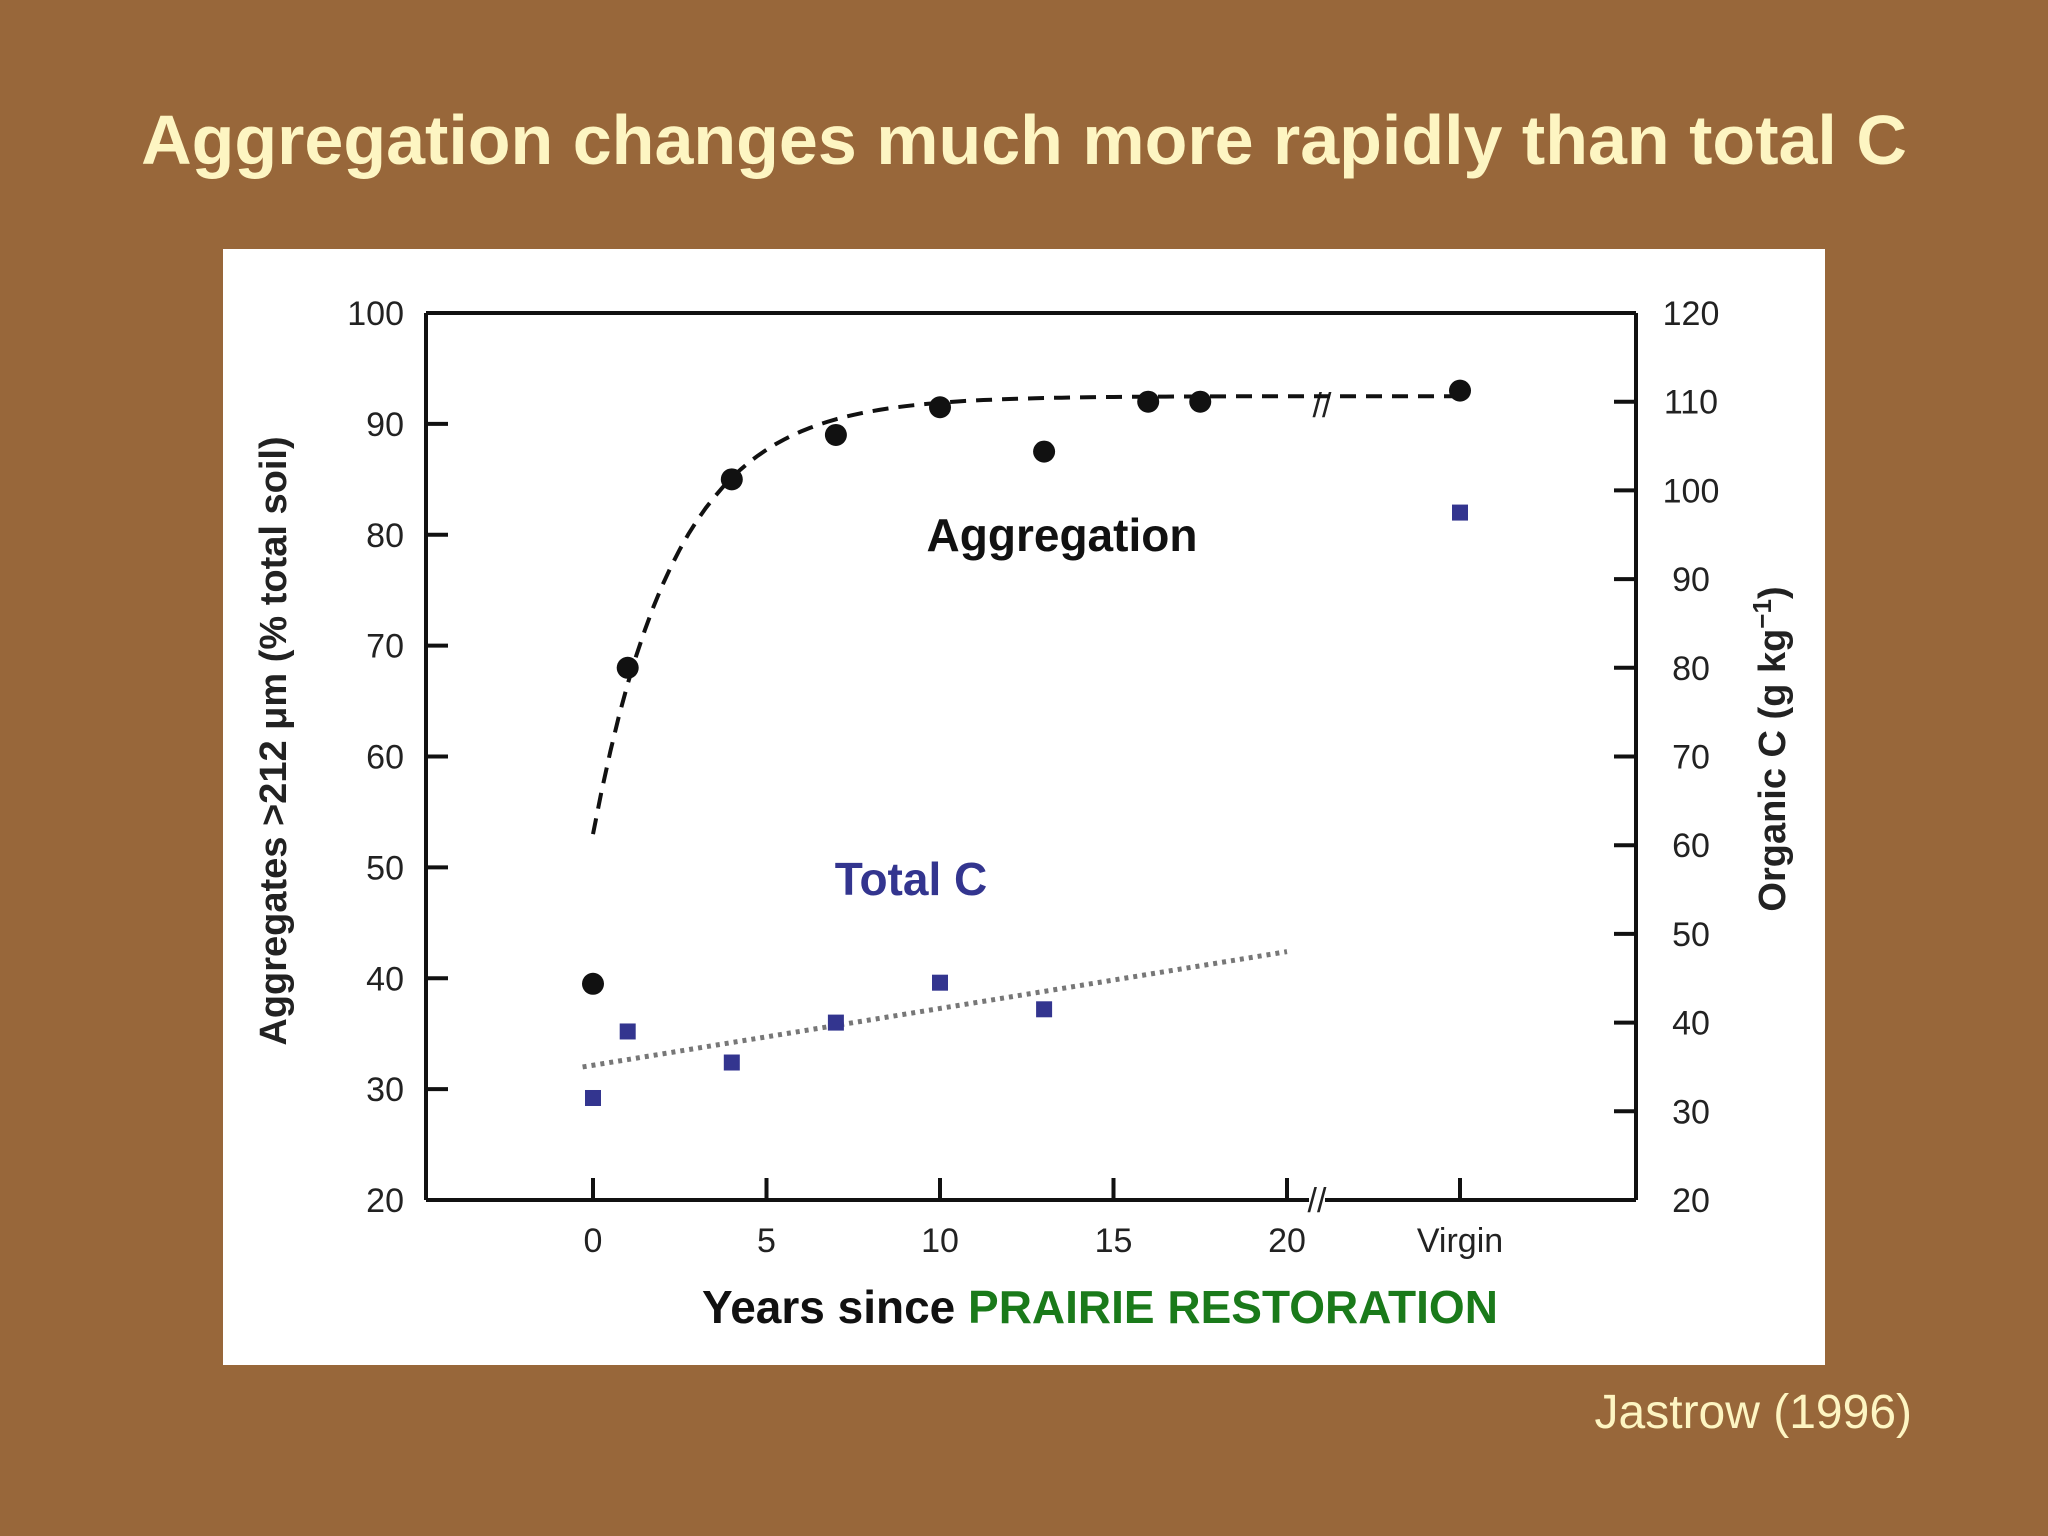  Describe the element at coordinates (1691, 314) in the screenshot. I see `right-tick-label: 120` at that location.